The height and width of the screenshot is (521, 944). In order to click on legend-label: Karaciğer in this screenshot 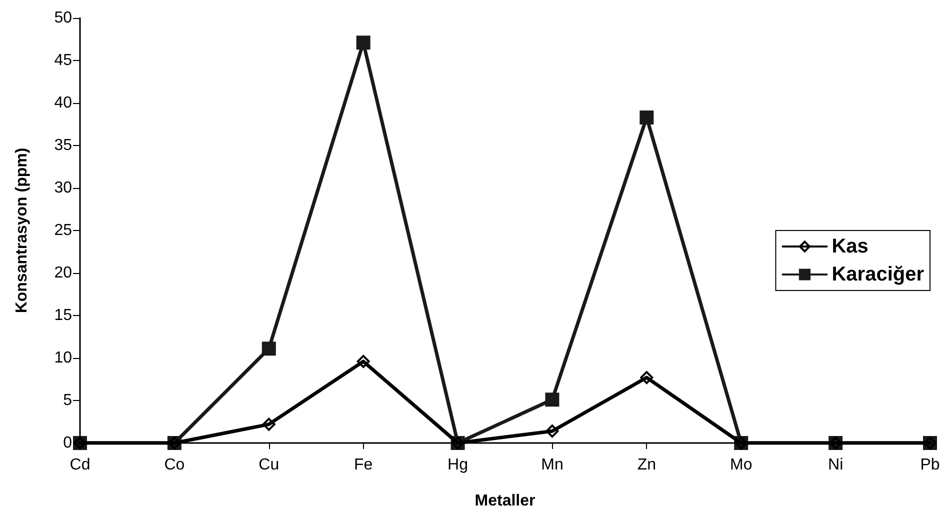, I will do `click(878, 275)`.